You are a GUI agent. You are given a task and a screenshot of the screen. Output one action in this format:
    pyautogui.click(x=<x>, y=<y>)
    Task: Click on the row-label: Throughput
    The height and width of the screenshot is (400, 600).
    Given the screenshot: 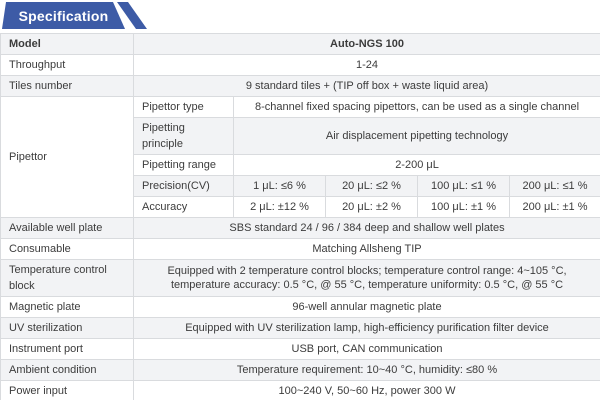 What is the action you would take?
    pyautogui.click(x=67, y=65)
    